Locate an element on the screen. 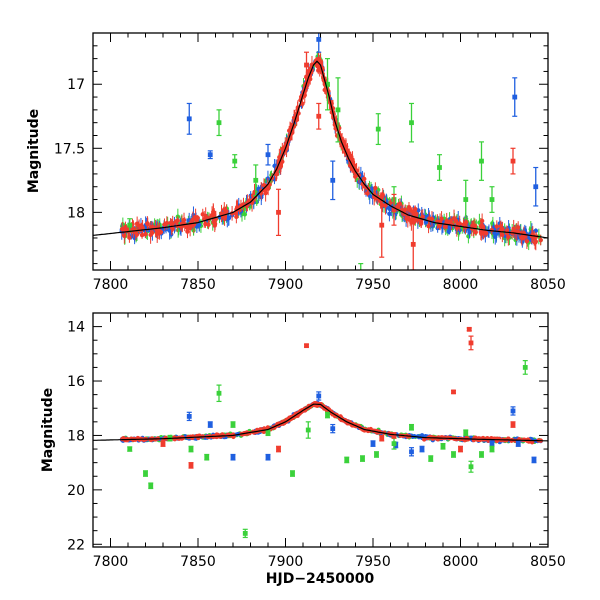  x-tick-label: 7800 is located at coordinates (111, 562).